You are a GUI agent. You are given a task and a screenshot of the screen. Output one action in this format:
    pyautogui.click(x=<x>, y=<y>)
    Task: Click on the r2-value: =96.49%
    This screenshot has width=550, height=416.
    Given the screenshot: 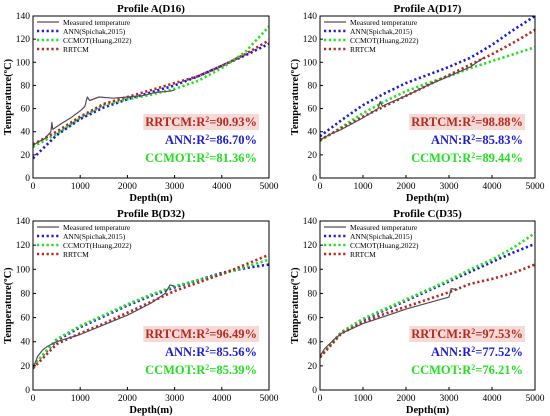 What is the action you would take?
    pyautogui.click(x=233, y=334)
    